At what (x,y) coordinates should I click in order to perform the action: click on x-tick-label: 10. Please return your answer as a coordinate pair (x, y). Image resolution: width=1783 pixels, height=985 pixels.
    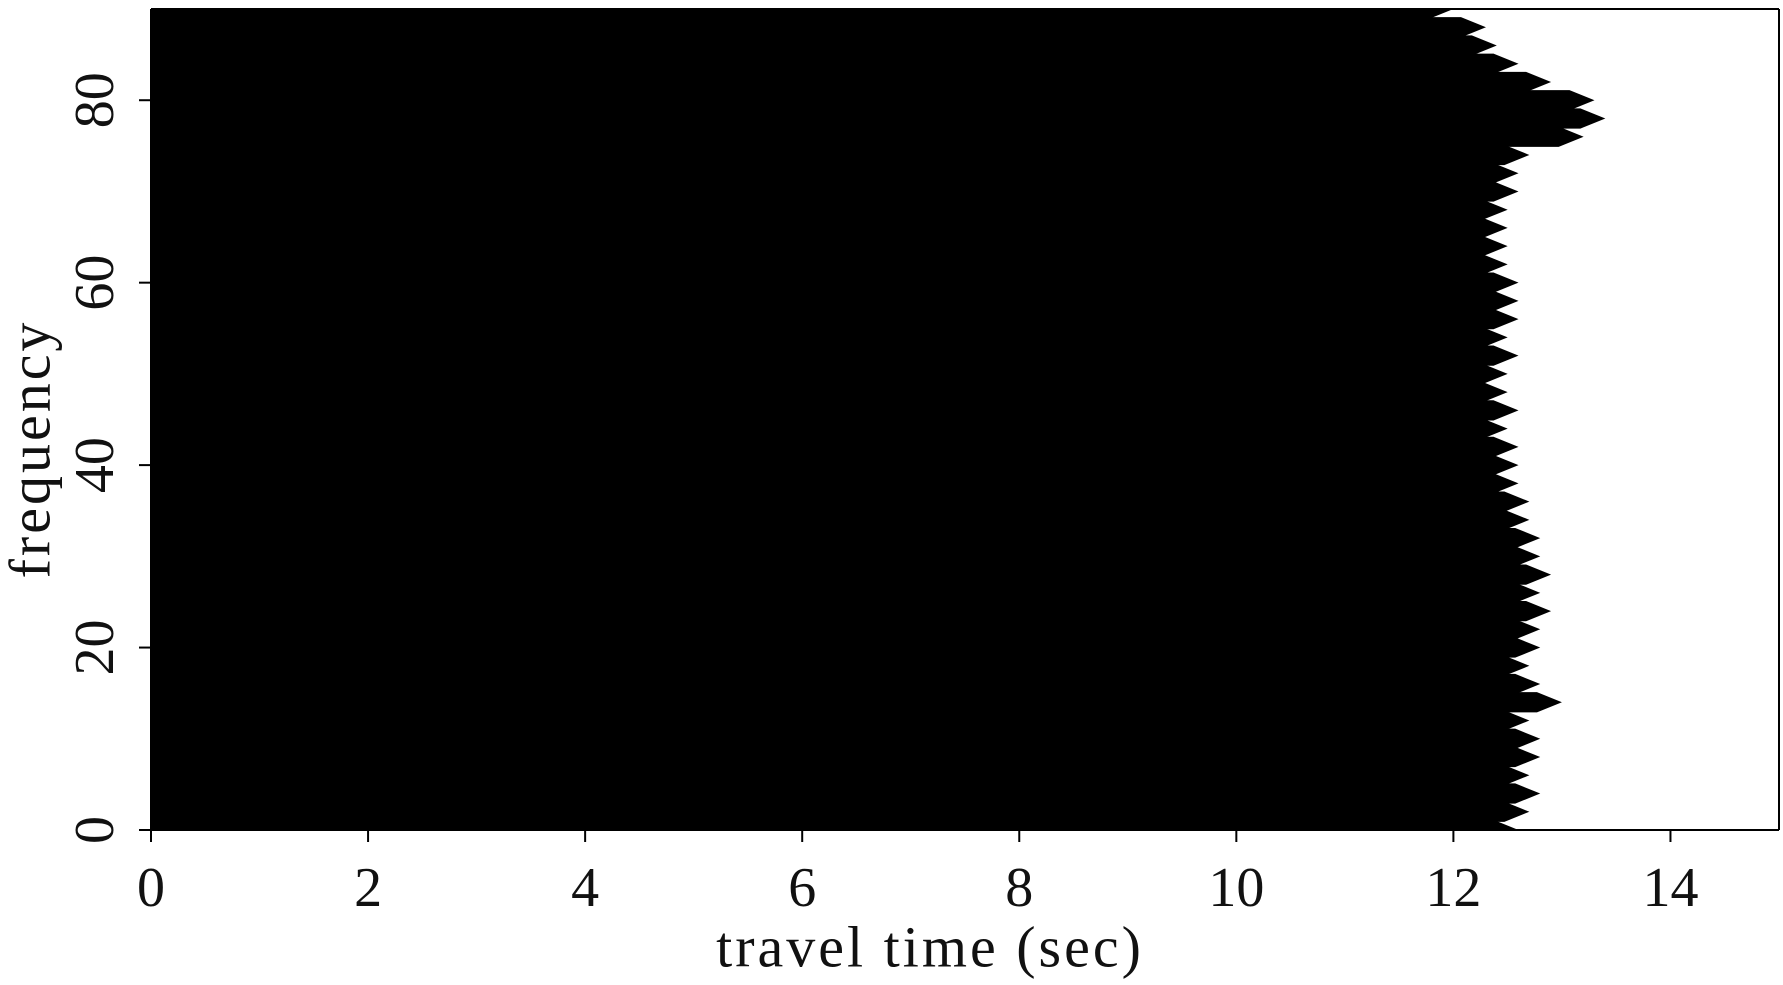
    Looking at the image, I should click on (1236, 888).